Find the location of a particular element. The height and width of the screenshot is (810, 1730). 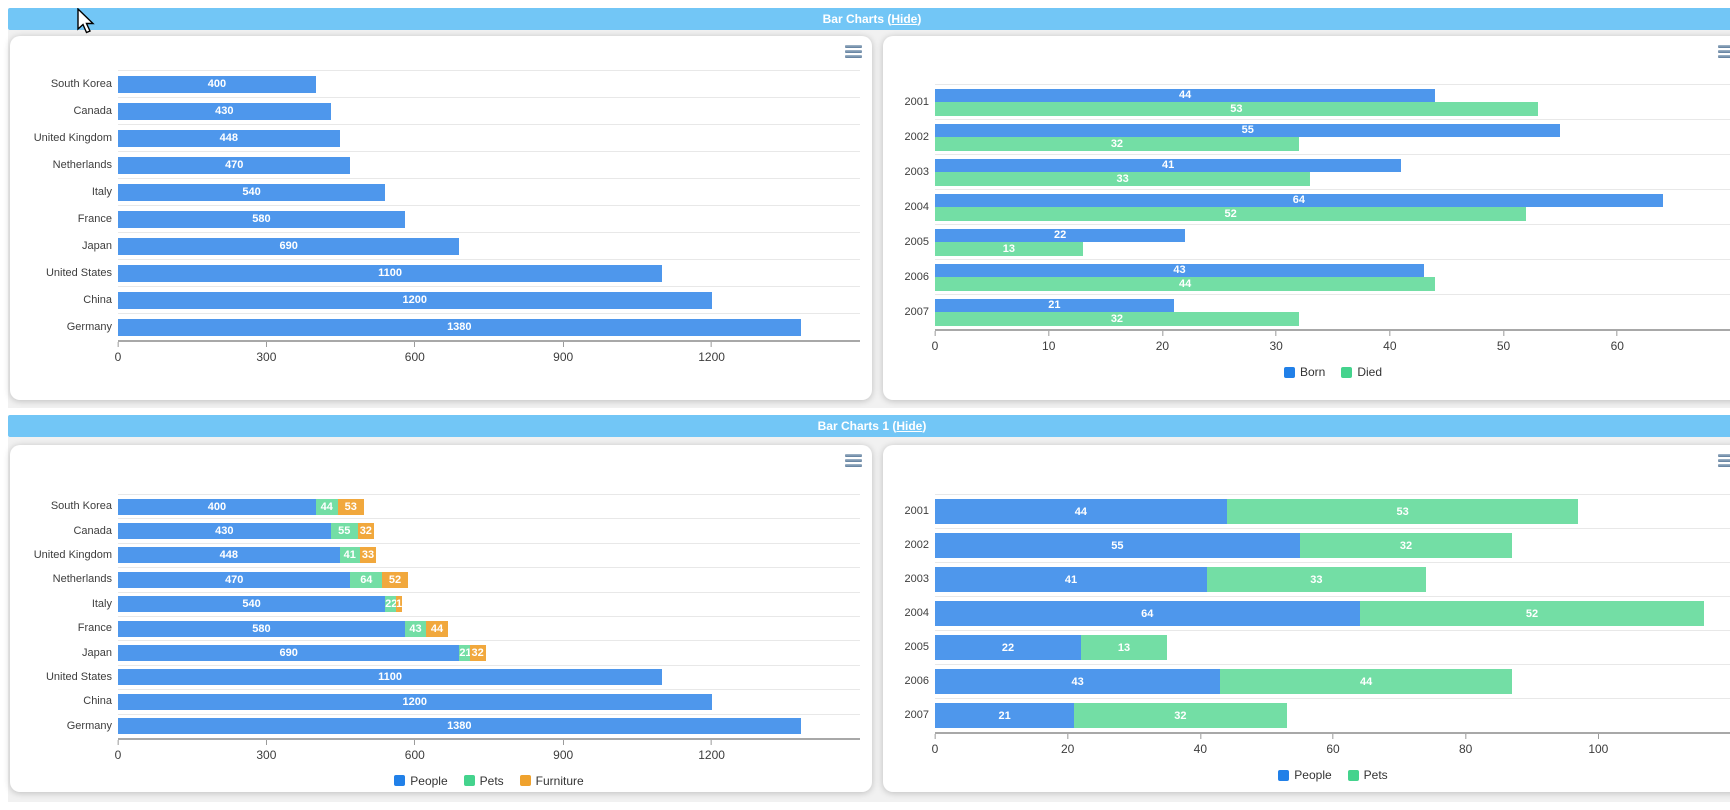

bar: 21 is located at coordinates (1054, 305).